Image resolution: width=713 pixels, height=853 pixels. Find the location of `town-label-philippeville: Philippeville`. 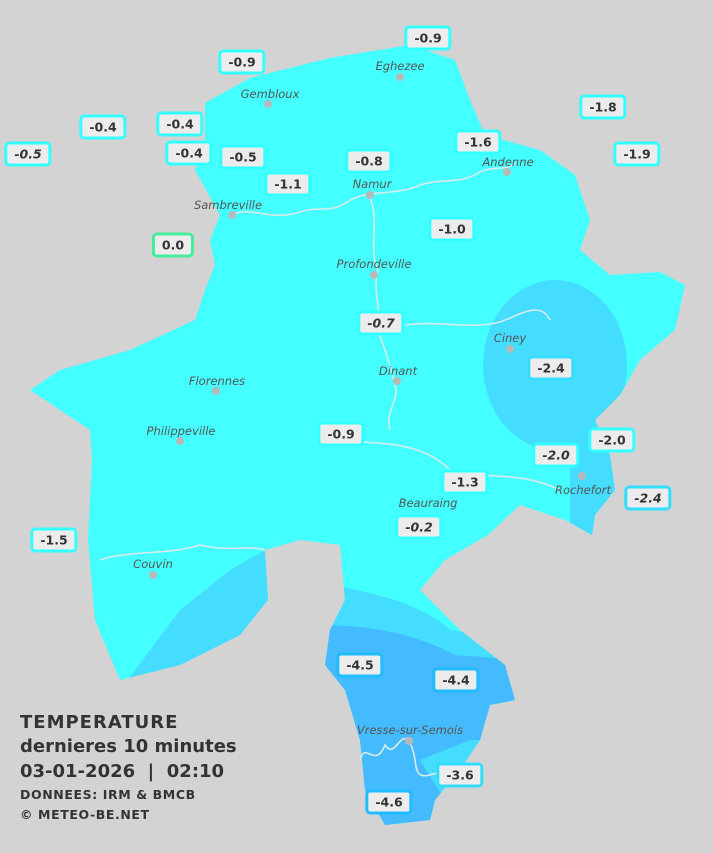

town-label-philippeville: Philippeville is located at coordinates (181, 431).